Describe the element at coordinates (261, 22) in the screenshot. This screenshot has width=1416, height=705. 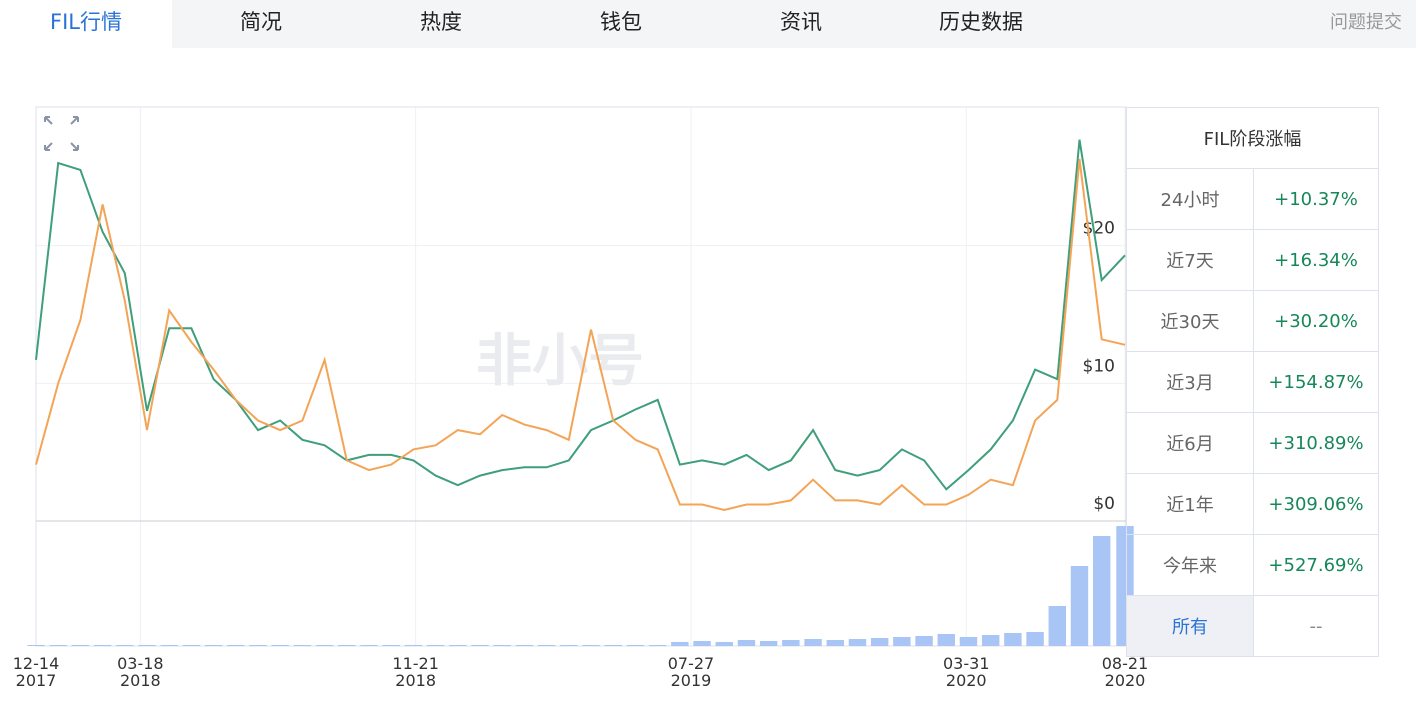
I see `tab: 简况` at that location.